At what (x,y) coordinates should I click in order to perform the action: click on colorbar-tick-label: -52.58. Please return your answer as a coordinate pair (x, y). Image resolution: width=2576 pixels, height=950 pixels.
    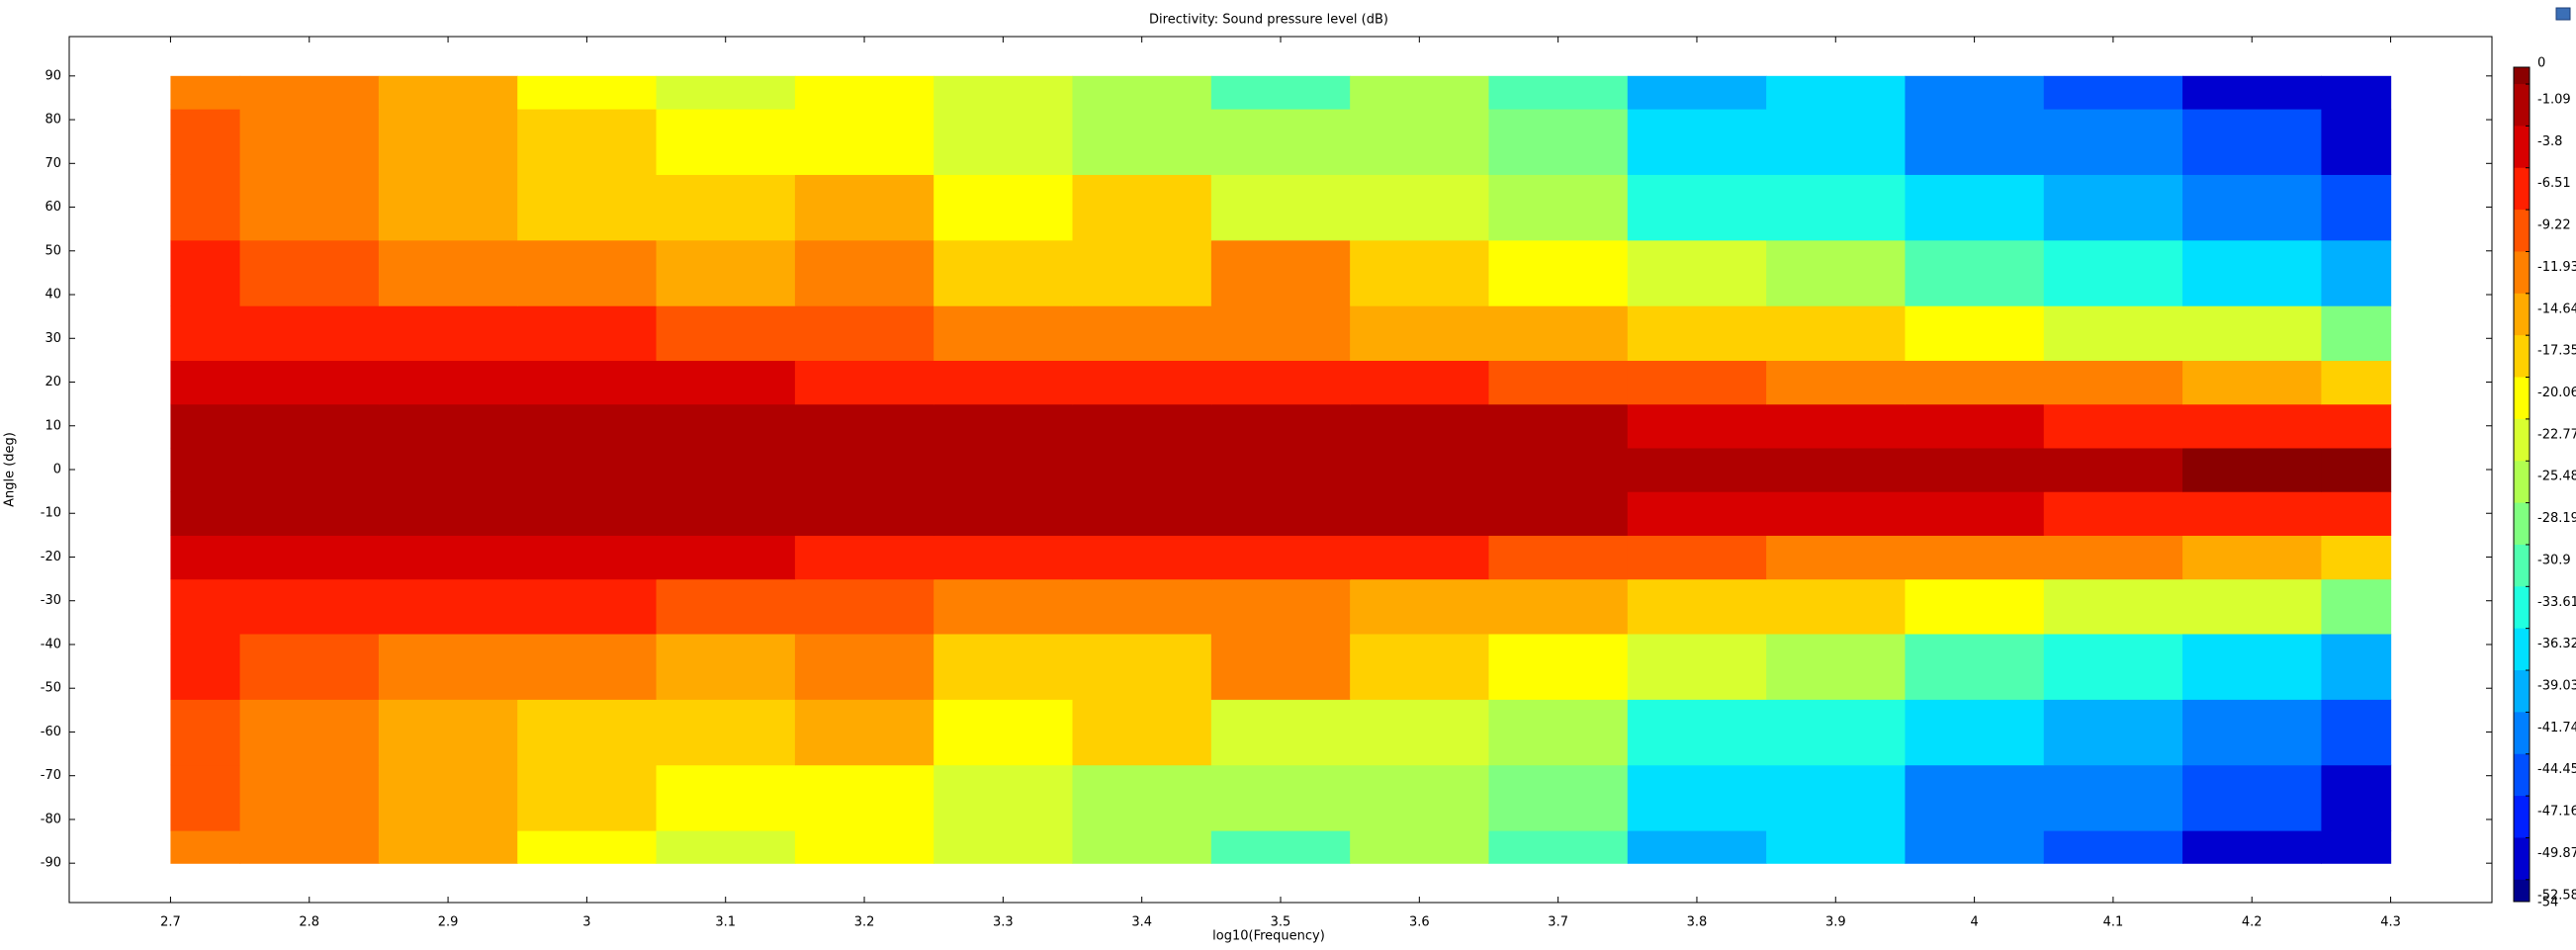
    Looking at the image, I should click on (2556, 896).